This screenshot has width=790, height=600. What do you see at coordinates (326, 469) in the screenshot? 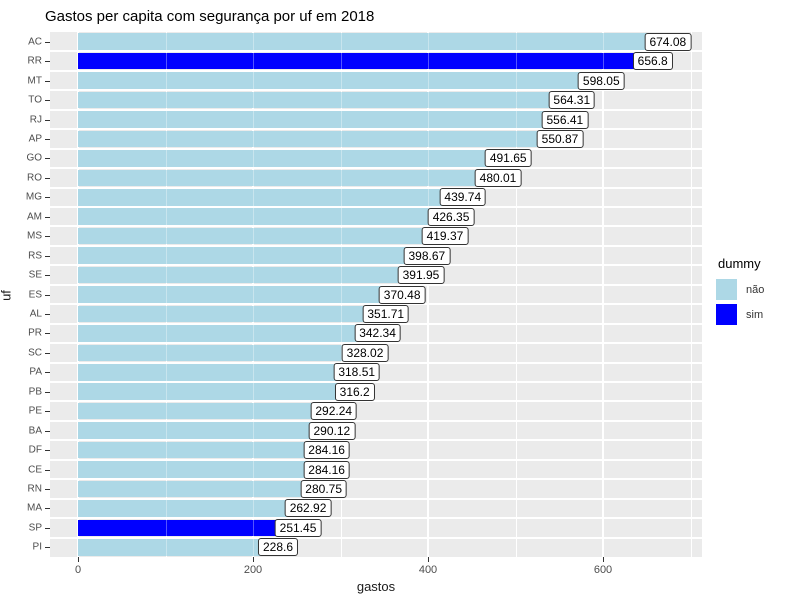
I see `bar-value-label: 284.16` at bounding box center [326, 469].